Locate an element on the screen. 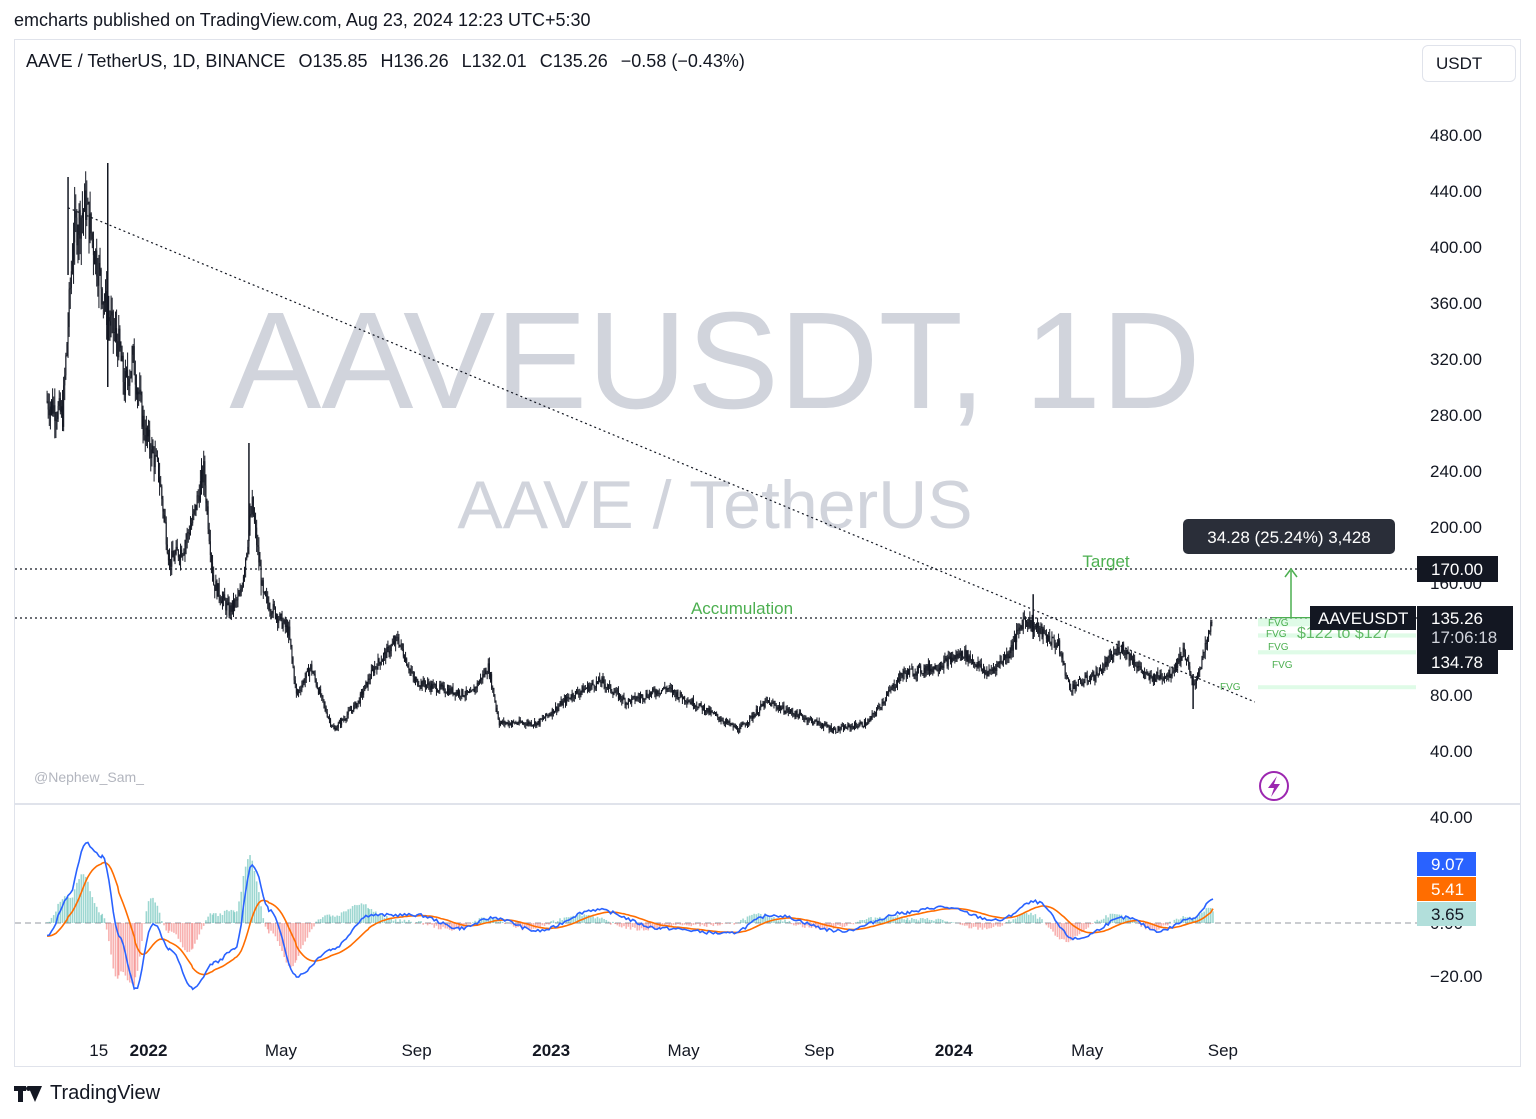 Image resolution: width=1536 pixels, height=1119 pixels. signal-line is located at coordinates (630, 918).